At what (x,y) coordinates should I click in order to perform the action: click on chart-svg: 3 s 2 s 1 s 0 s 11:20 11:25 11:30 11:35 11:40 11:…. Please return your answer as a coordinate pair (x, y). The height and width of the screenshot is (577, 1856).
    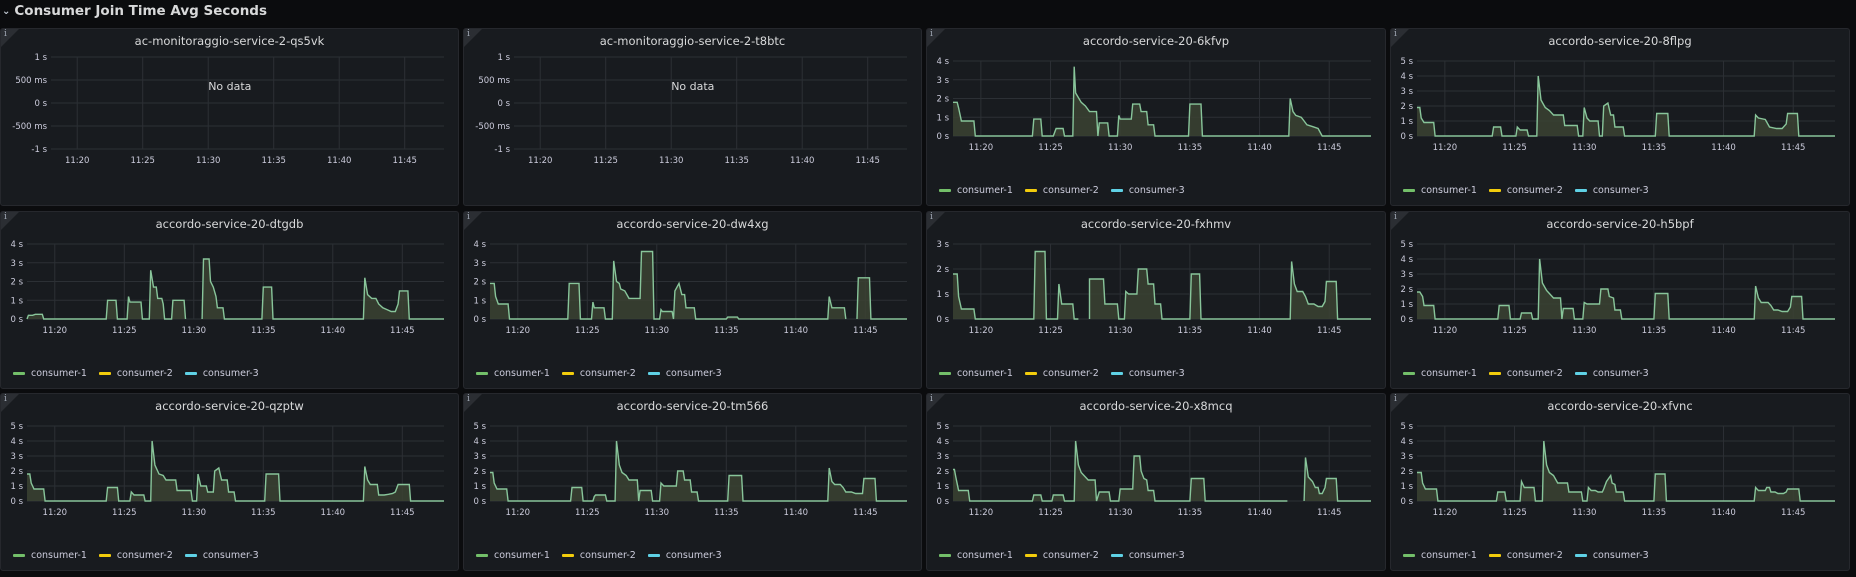
    Looking at the image, I should click on (1156, 300).